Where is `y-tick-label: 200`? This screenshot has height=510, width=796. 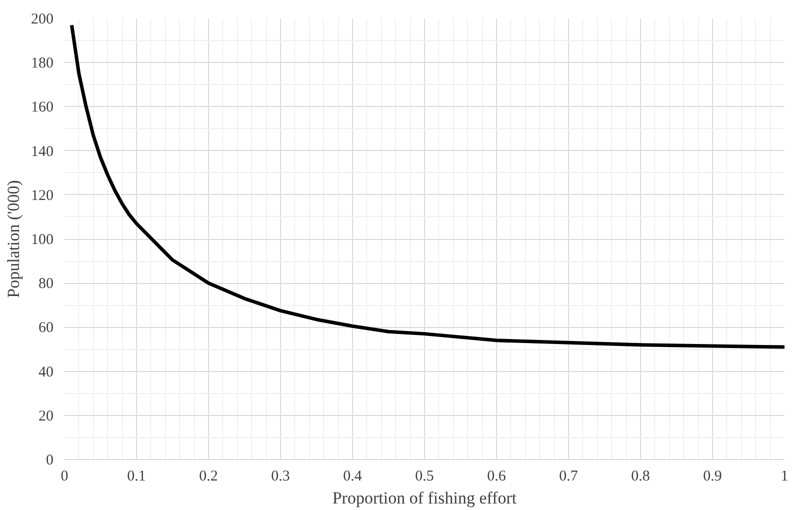 y-tick-label: 200 is located at coordinates (42, 20).